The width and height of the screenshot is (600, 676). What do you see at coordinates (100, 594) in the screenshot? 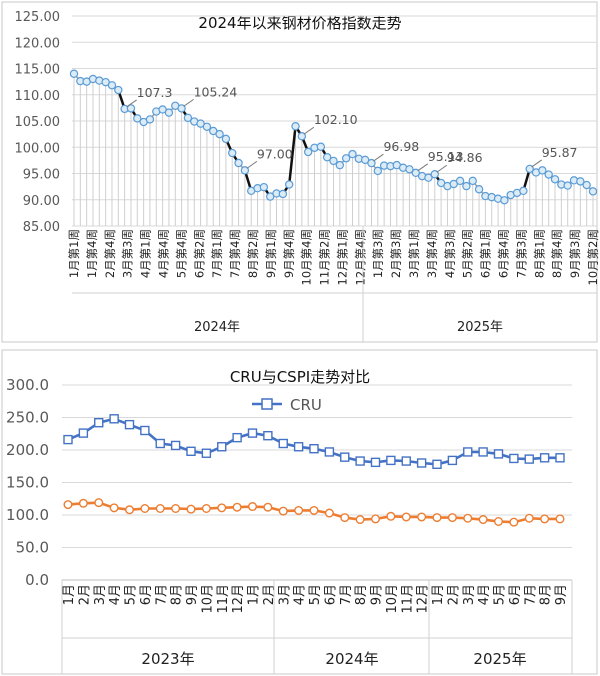
I see `x-tick-label: 3月` at bounding box center [100, 594].